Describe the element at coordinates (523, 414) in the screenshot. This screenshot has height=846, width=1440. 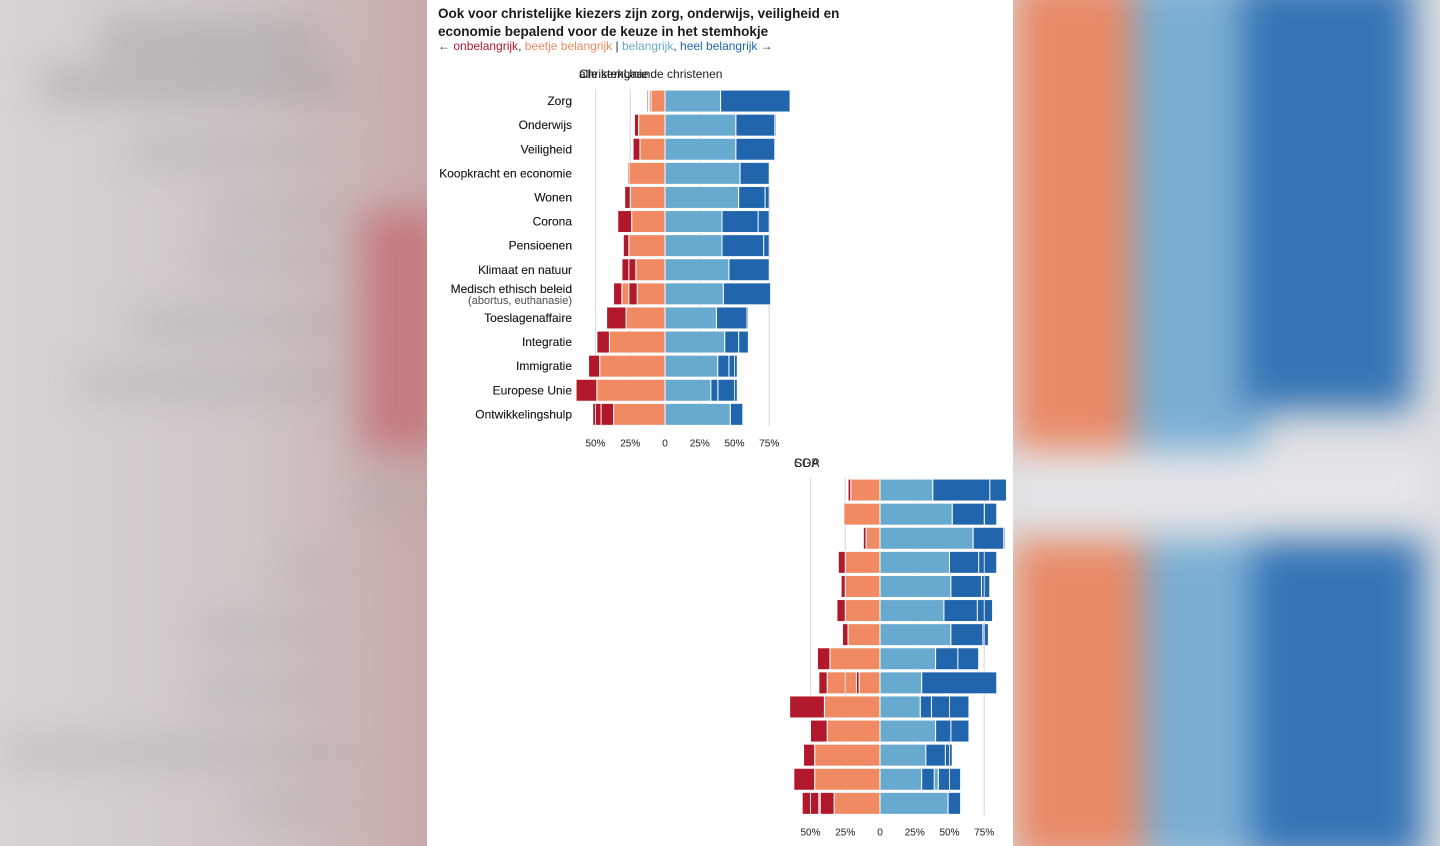
I see `category-label: Ontwikkelingshulp` at that location.